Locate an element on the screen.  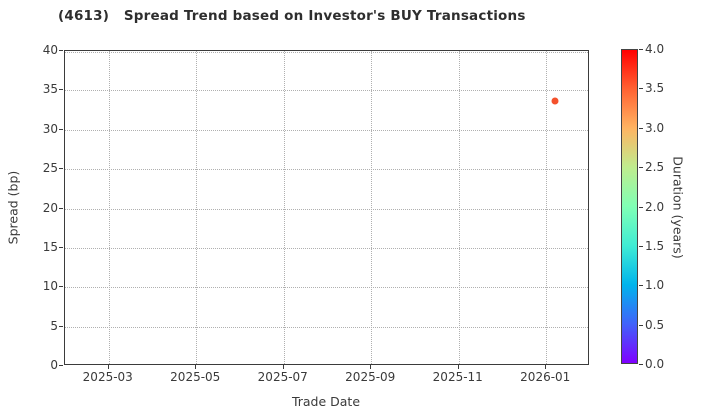
x-tick-label: 2026-01 is located at coordinates (545, 377).